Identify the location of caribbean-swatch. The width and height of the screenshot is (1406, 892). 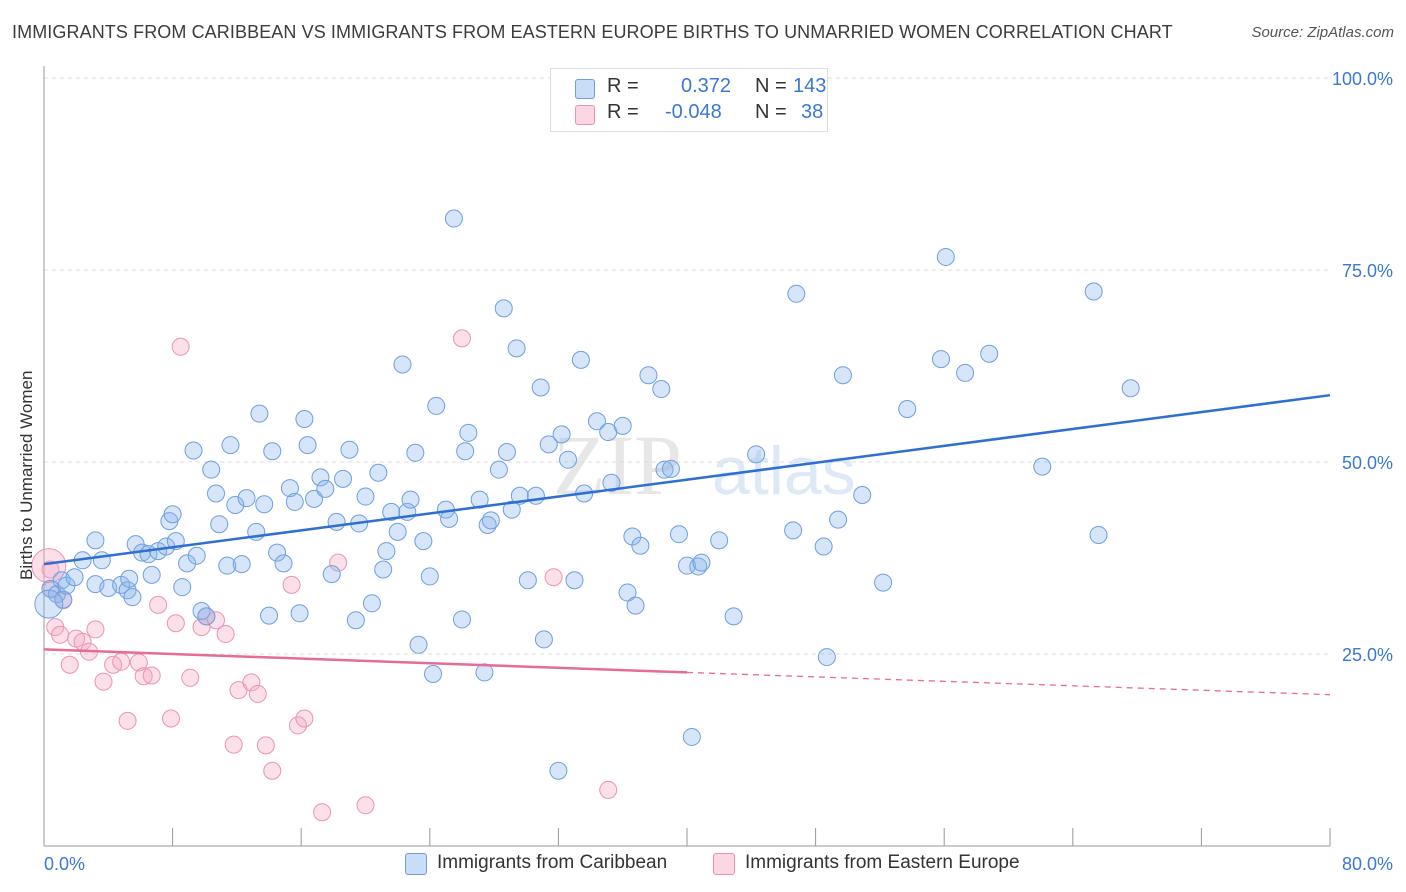
(416, 864).